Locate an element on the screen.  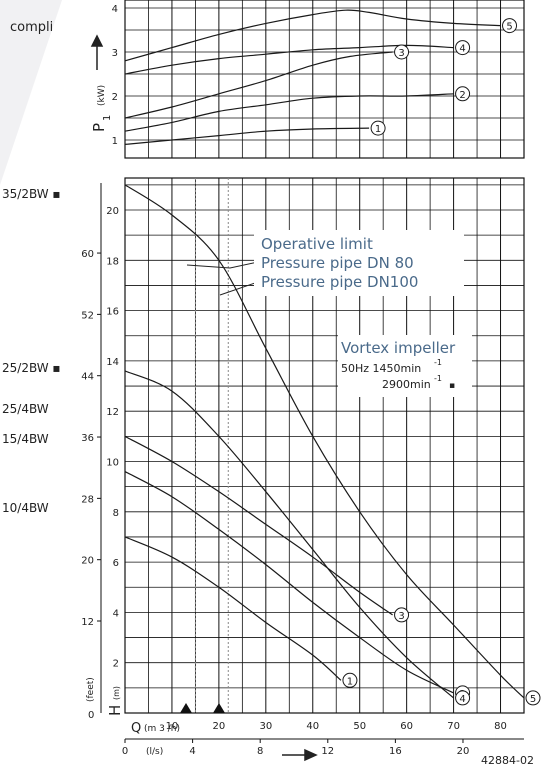
model-label-10-4bw: 10/4BW is located at coordinates (25, 508).